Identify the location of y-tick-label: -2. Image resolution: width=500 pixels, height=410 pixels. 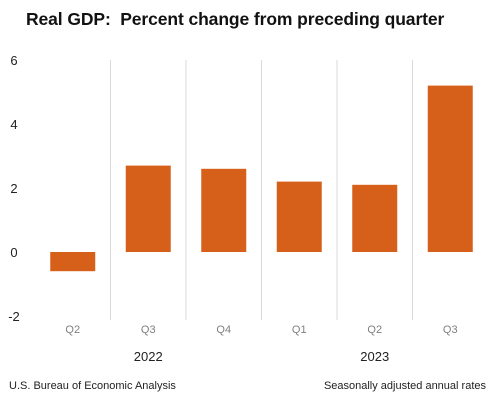
(14, 316).